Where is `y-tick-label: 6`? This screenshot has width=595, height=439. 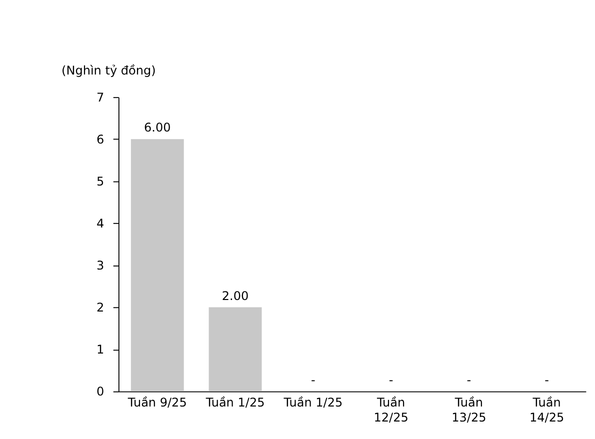
y-tick-label: 6 is located at coordinates (100, 139).